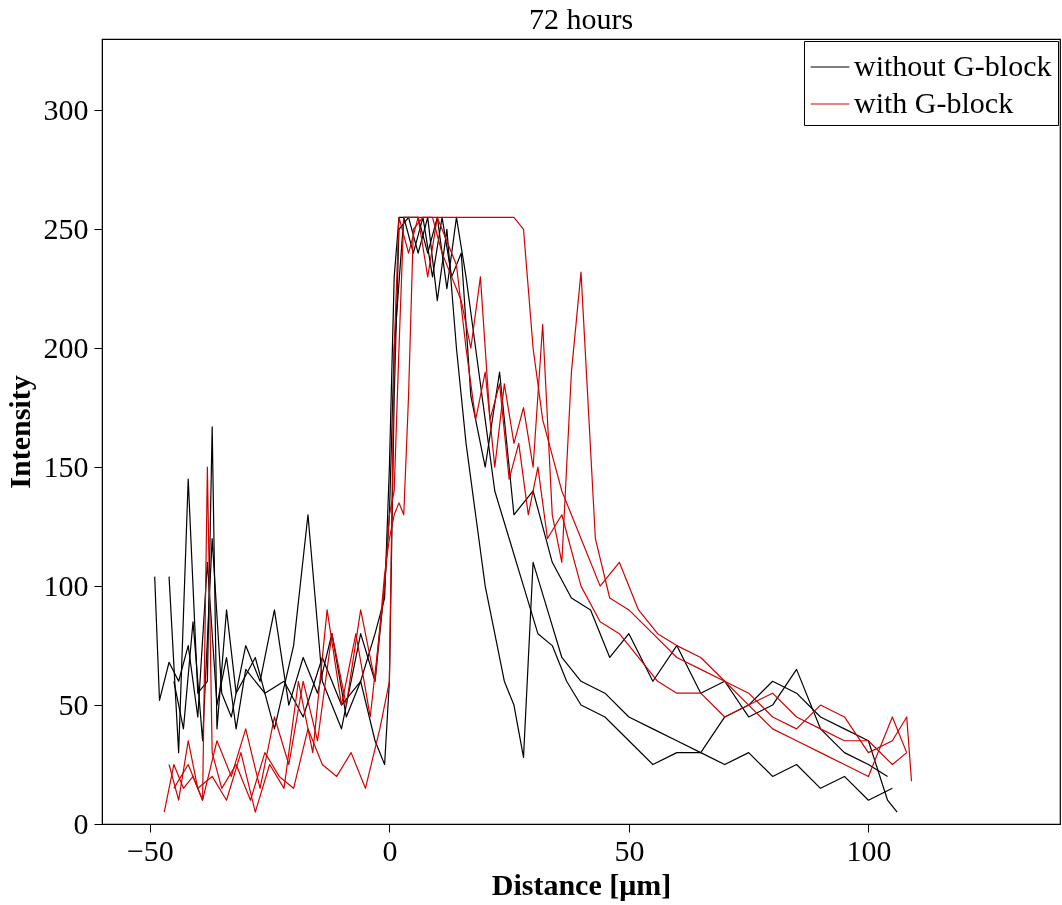 This screenshot has height=905, width=1062. I want to click on chart-title: 72 hours, so click(581, 18).